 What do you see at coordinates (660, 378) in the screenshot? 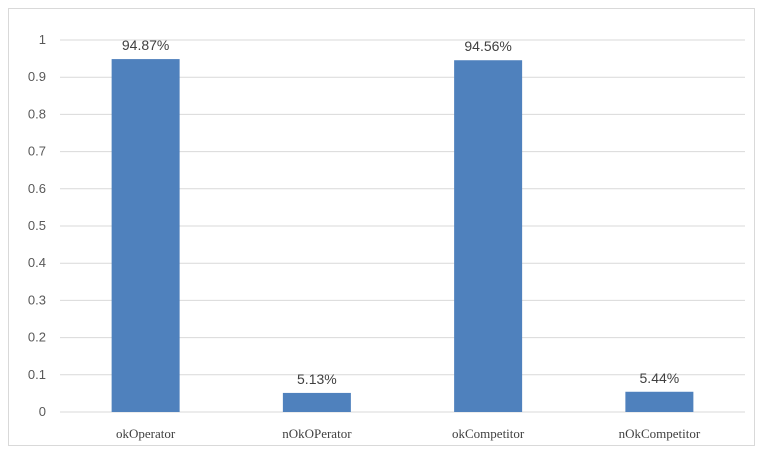
I see `data-label-nOkCompetitor: 5.44%` at bounding box center [660, 378].